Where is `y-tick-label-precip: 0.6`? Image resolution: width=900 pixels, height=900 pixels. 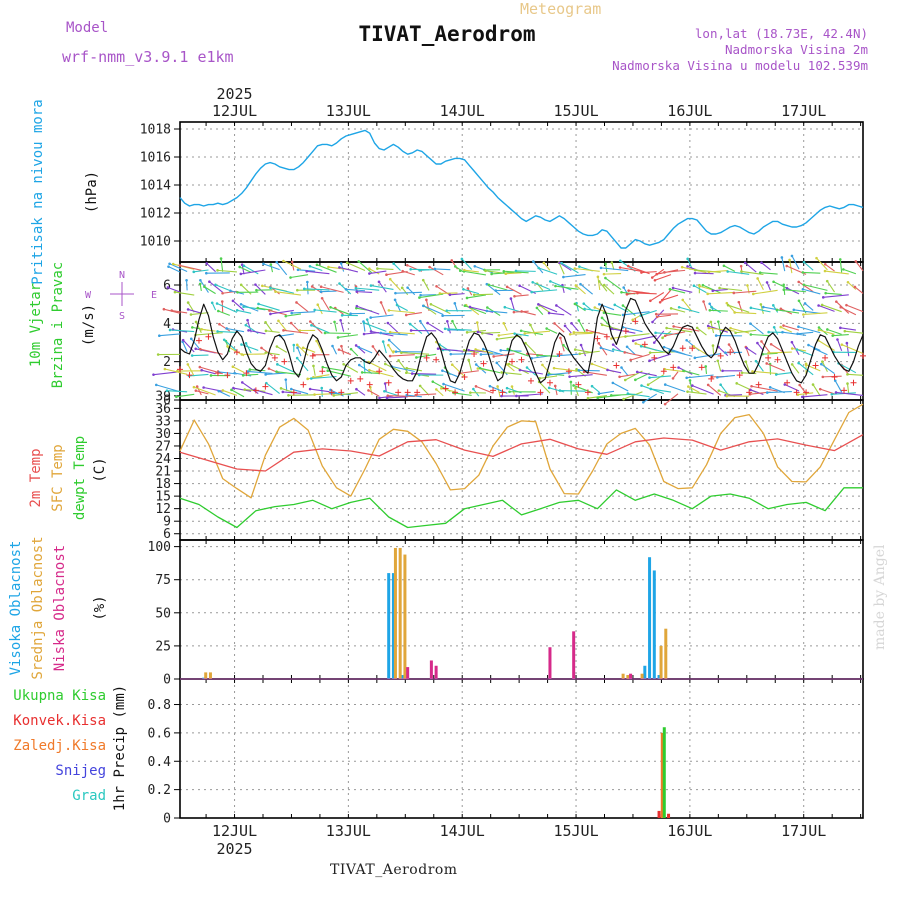
y-tick-label-precip: 0.6 is located at coordinates (159, 733).